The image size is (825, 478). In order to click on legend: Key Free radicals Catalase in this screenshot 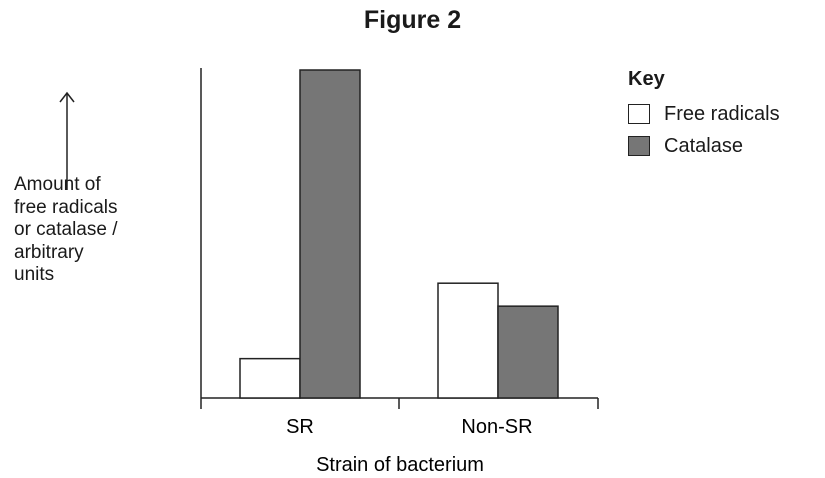, I will do `click(704, 116)`.